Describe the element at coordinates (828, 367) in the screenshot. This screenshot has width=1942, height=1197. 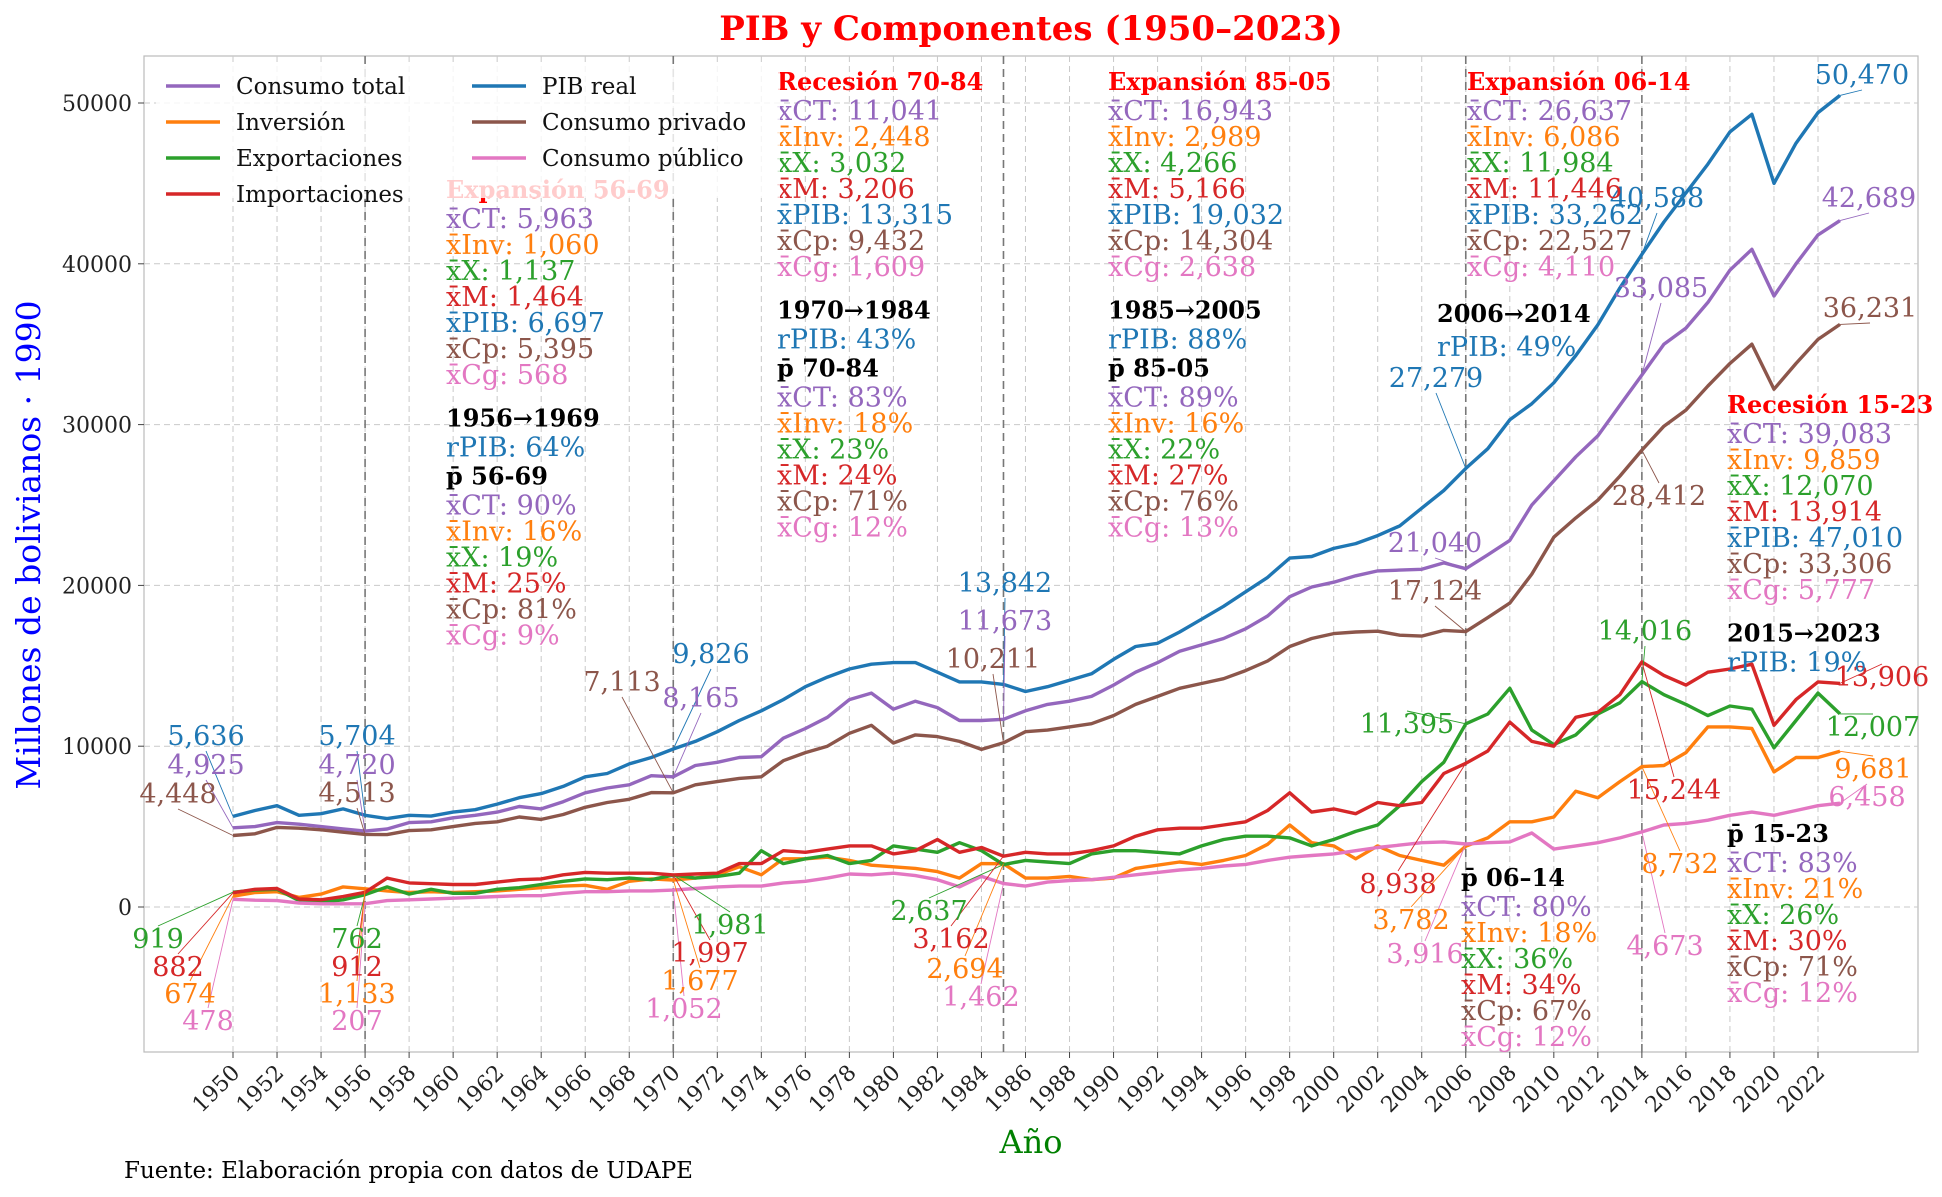
I see `period-subtitle: p̄ 70-84` at that location.